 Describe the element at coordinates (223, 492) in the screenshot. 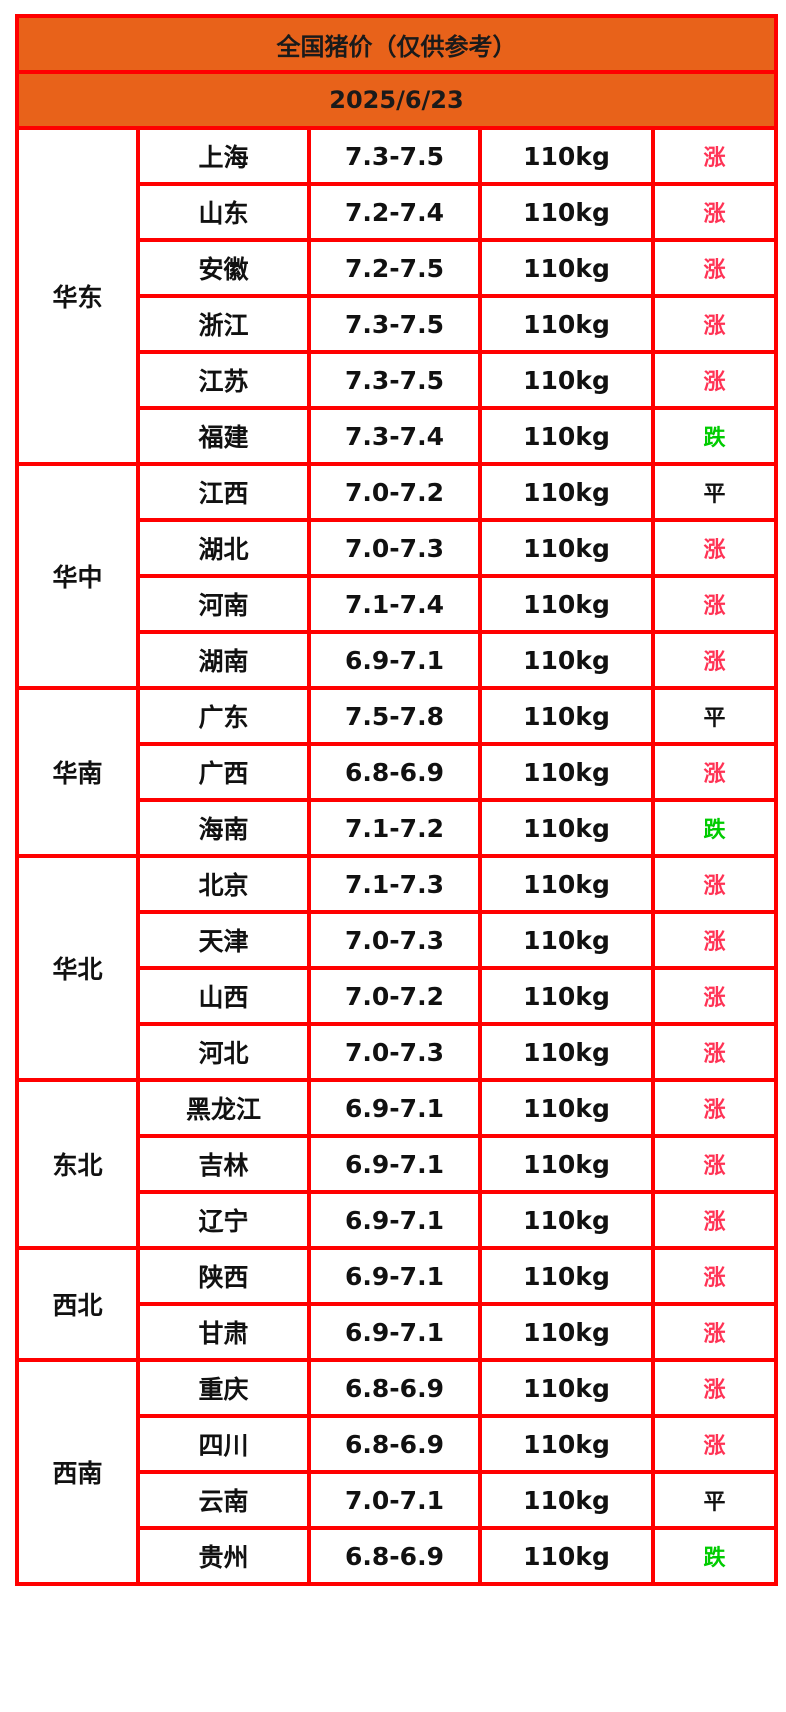

I see `province-cell: 江西` at that location.